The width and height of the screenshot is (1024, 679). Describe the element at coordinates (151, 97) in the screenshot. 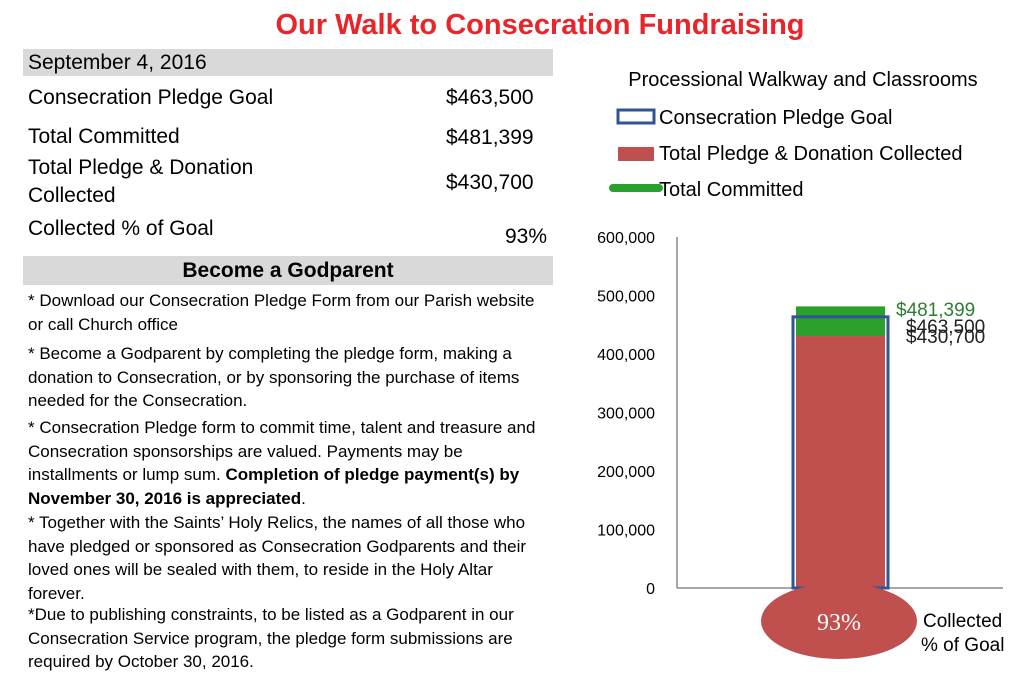

I see `pledge-goal-label: Consecration Pledge Goal` at that location.